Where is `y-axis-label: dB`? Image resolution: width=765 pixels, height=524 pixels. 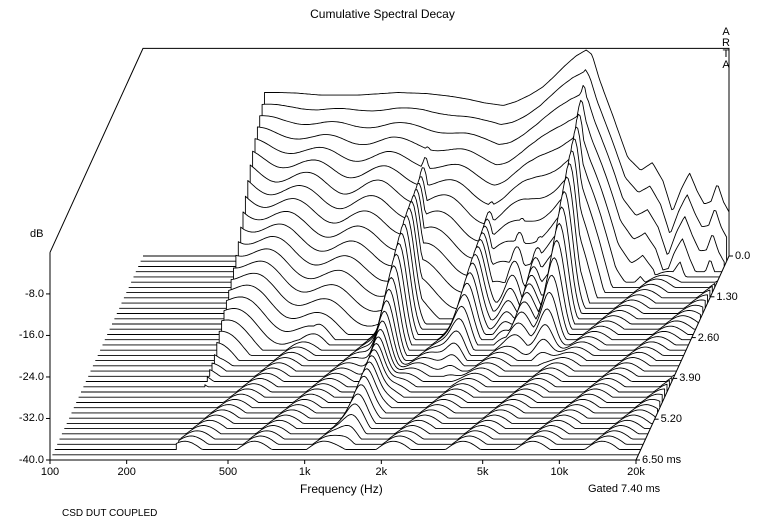 y-axis-label: dB is located at coordinates (37, 234).